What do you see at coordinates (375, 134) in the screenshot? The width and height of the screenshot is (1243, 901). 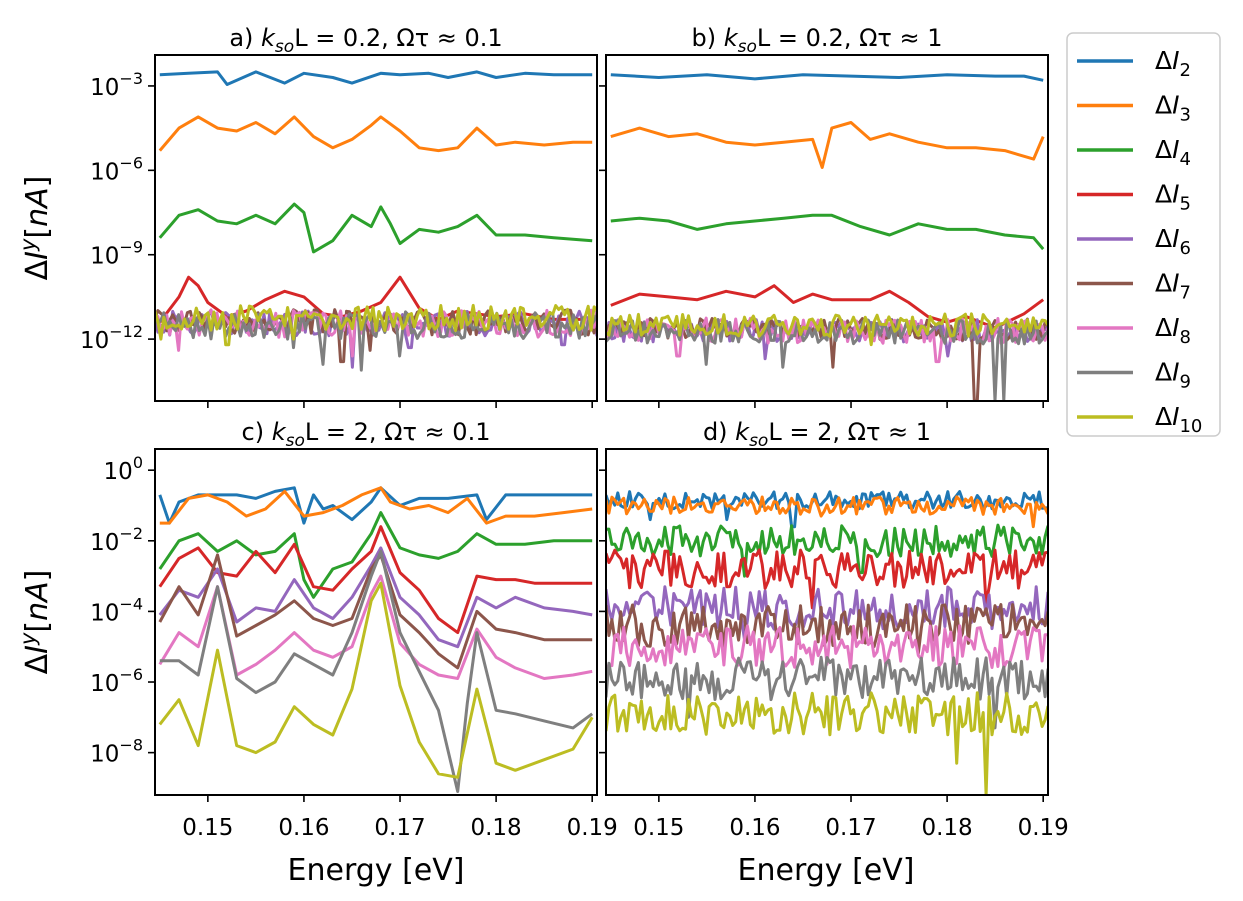 I see `panel-a-line-ΔI3` at bounding box center [375, 134].